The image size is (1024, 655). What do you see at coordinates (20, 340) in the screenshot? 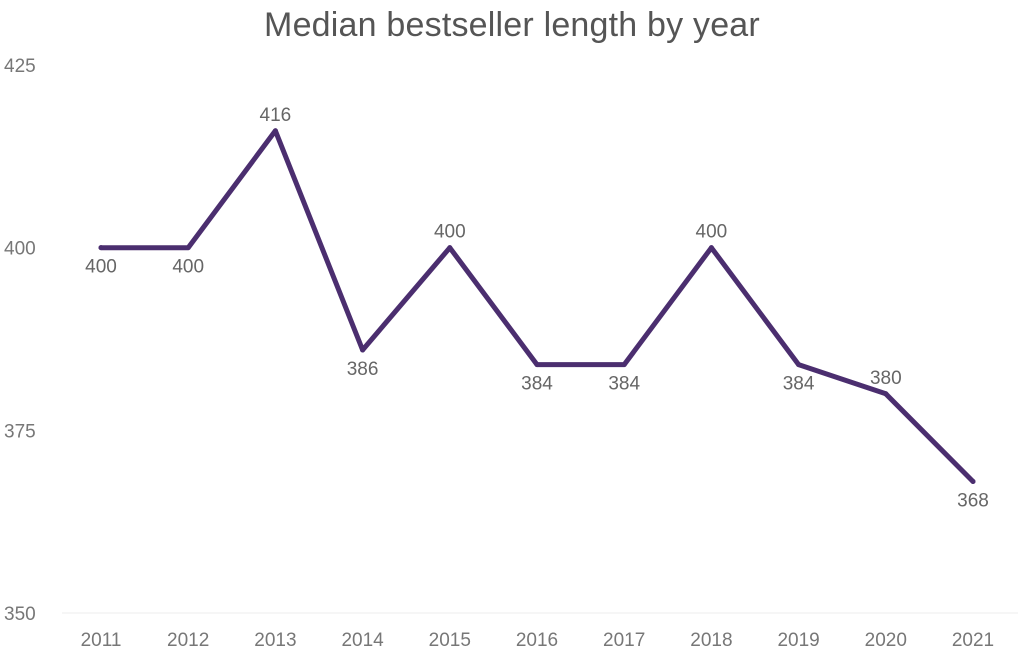
I see `y-axis-ticks: 350 375 400 425` at bounding box center [20, 340].